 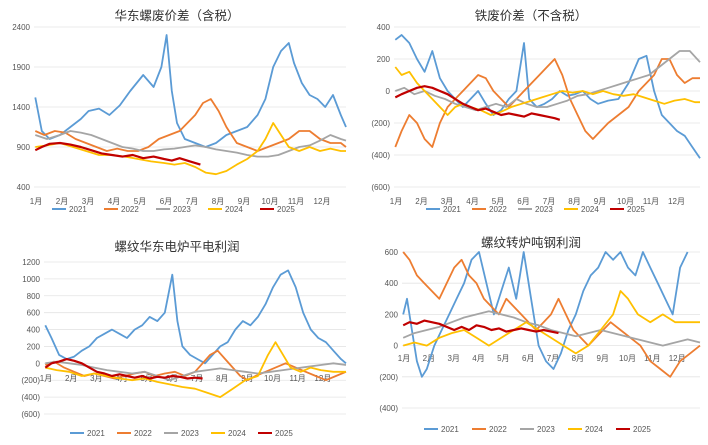 I want to click on chart-title: 华东螺废价差（含税）, so click(x=177, y=16).